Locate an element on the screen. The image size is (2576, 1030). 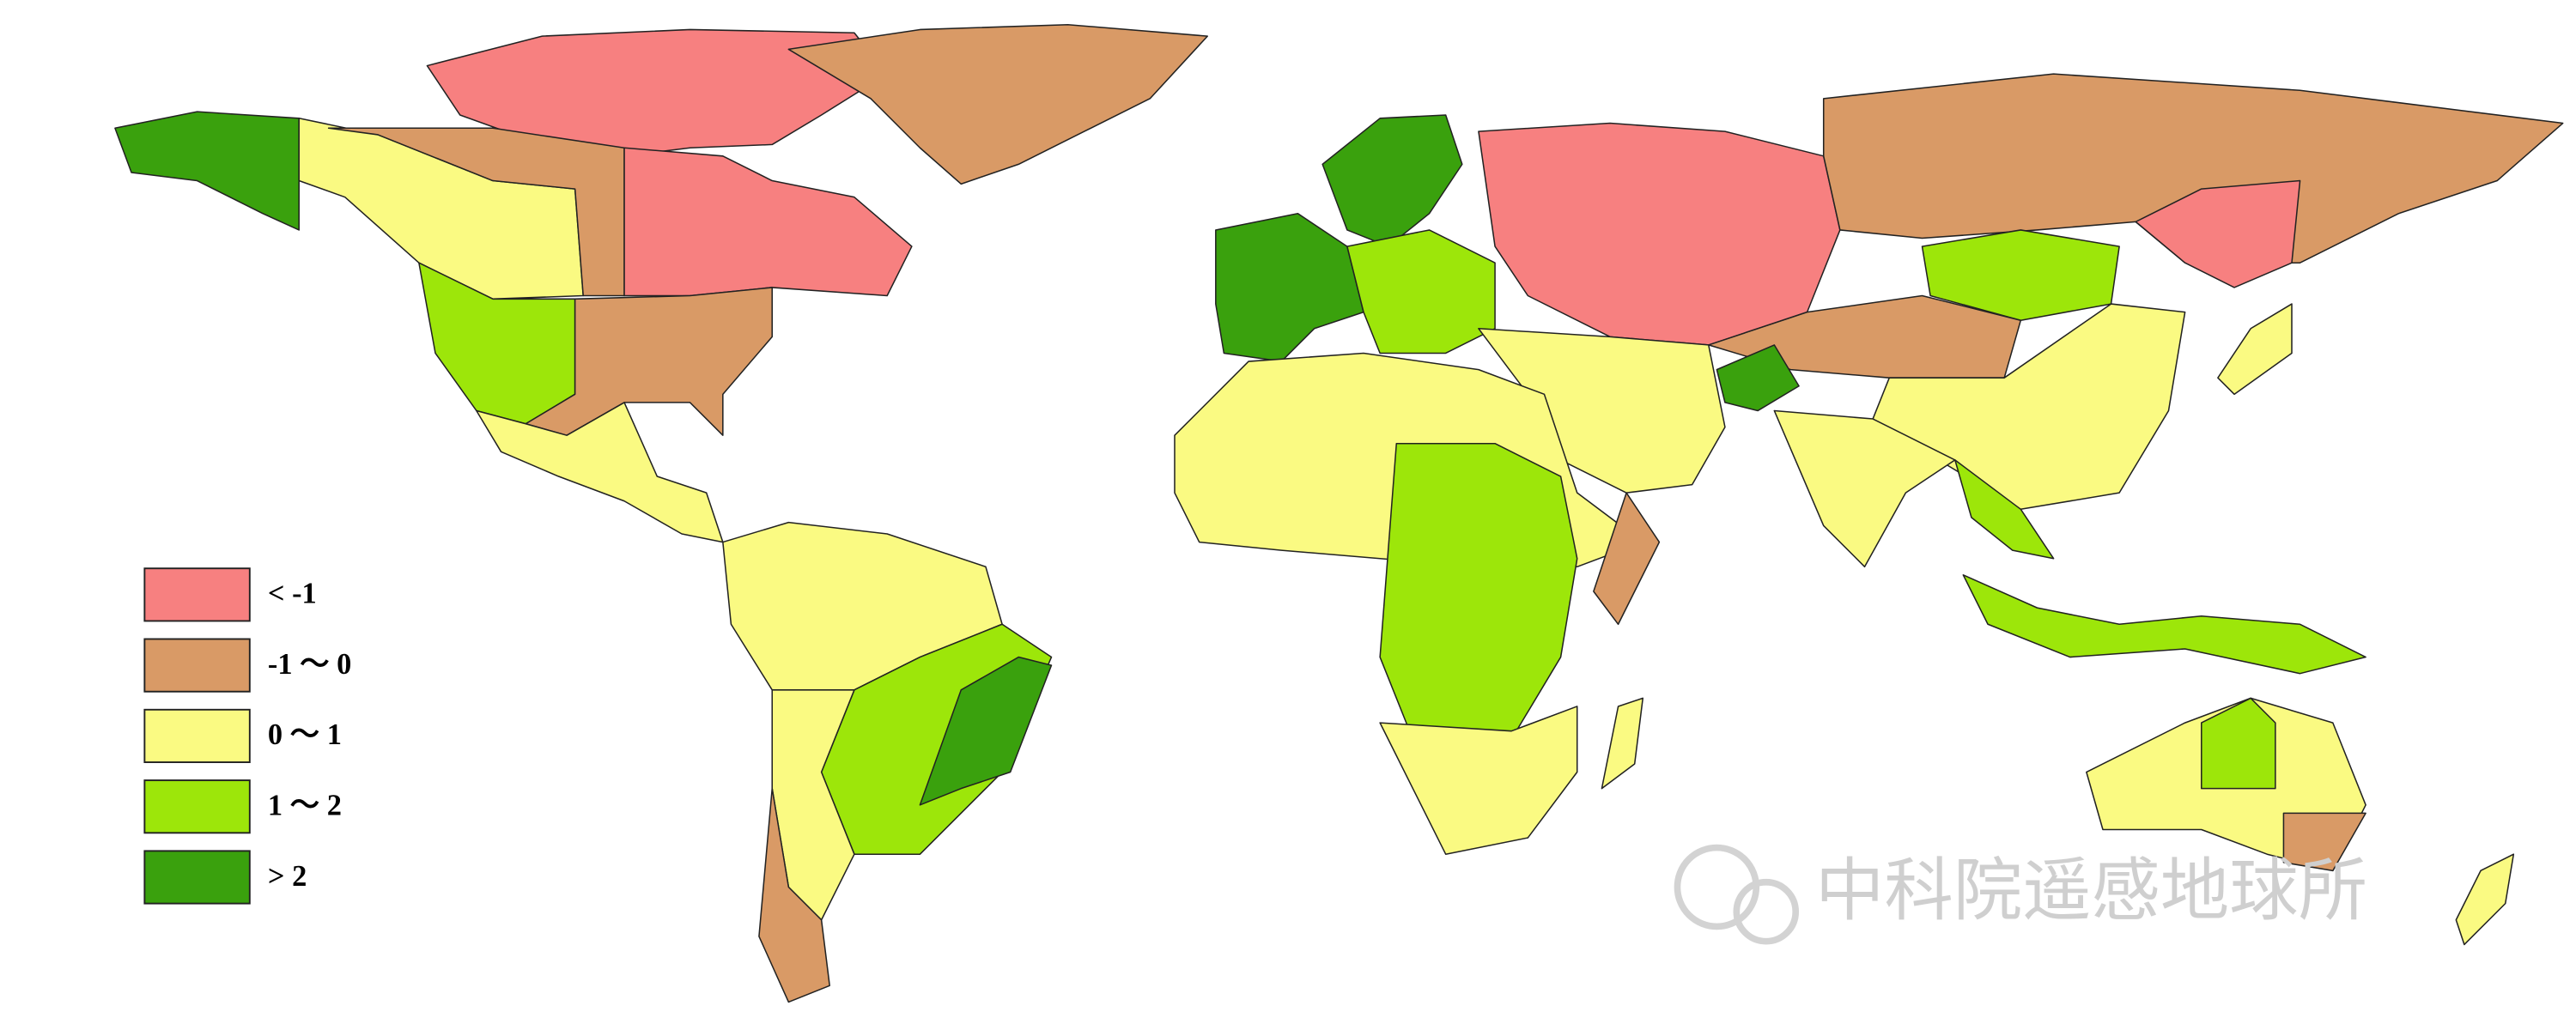
horn-of-africa is located at coordinates (1627, 559).